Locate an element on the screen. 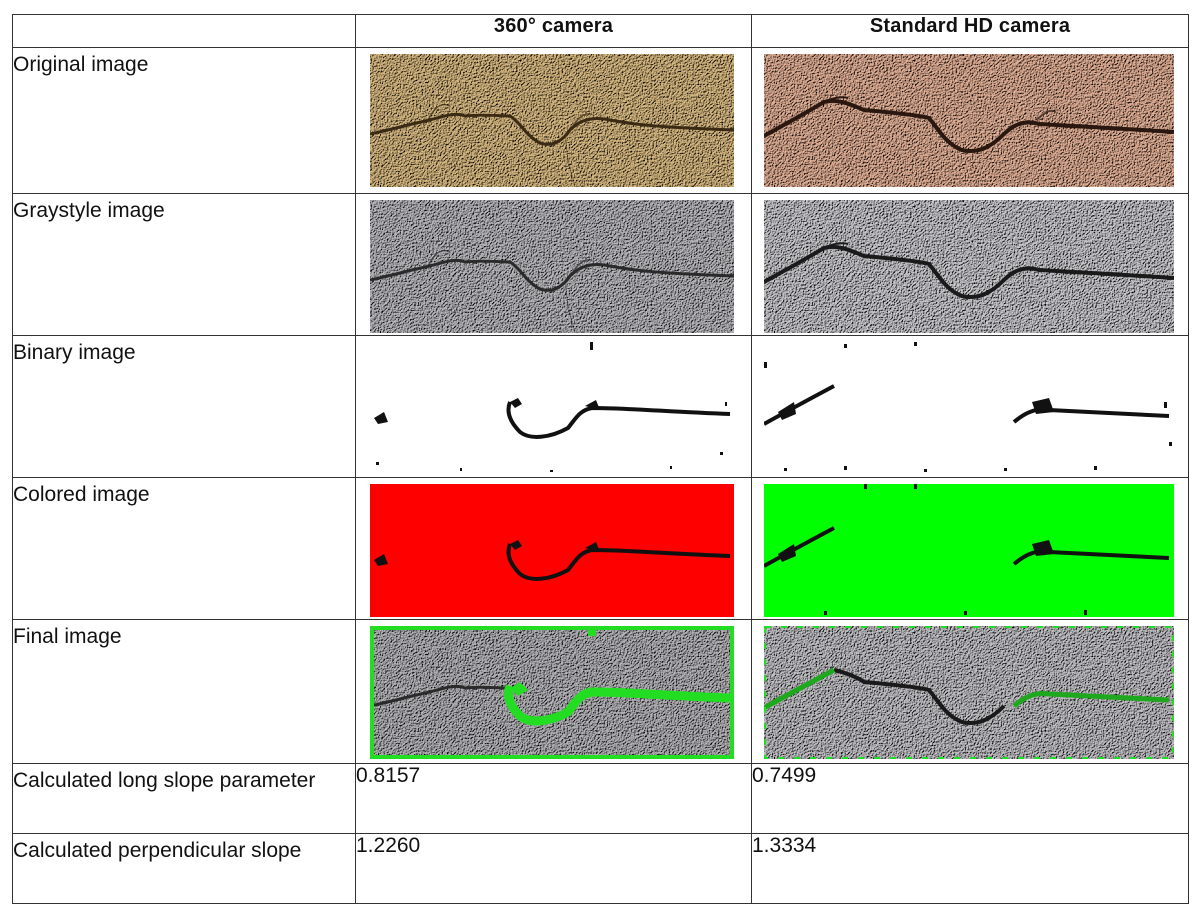 The image size is (1200, 916). row-label-grayscale: Graystyle image is located at coordinates (184, 264).